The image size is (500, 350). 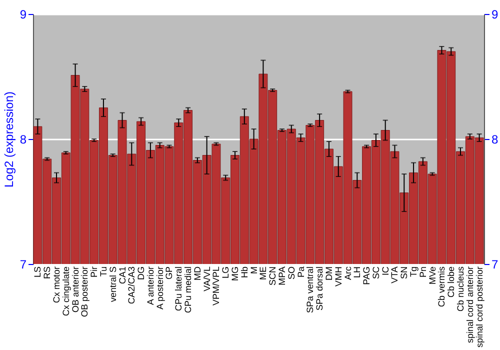 What do you see at coordinates (367, 275) in the screenshot?
I see `x-tick-label: PAG` at bounding box center [367, 275].